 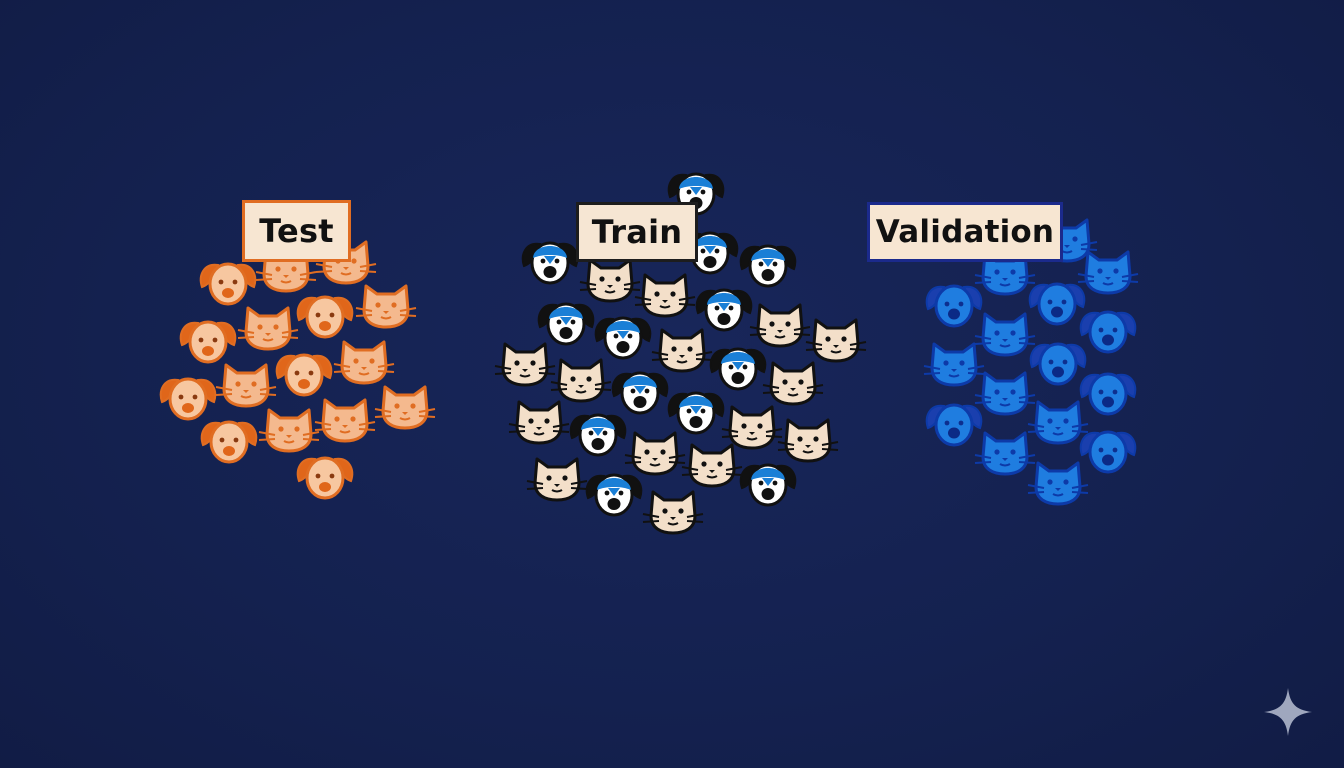 I want to click on train-label: Train, so click(x=637, y=232).